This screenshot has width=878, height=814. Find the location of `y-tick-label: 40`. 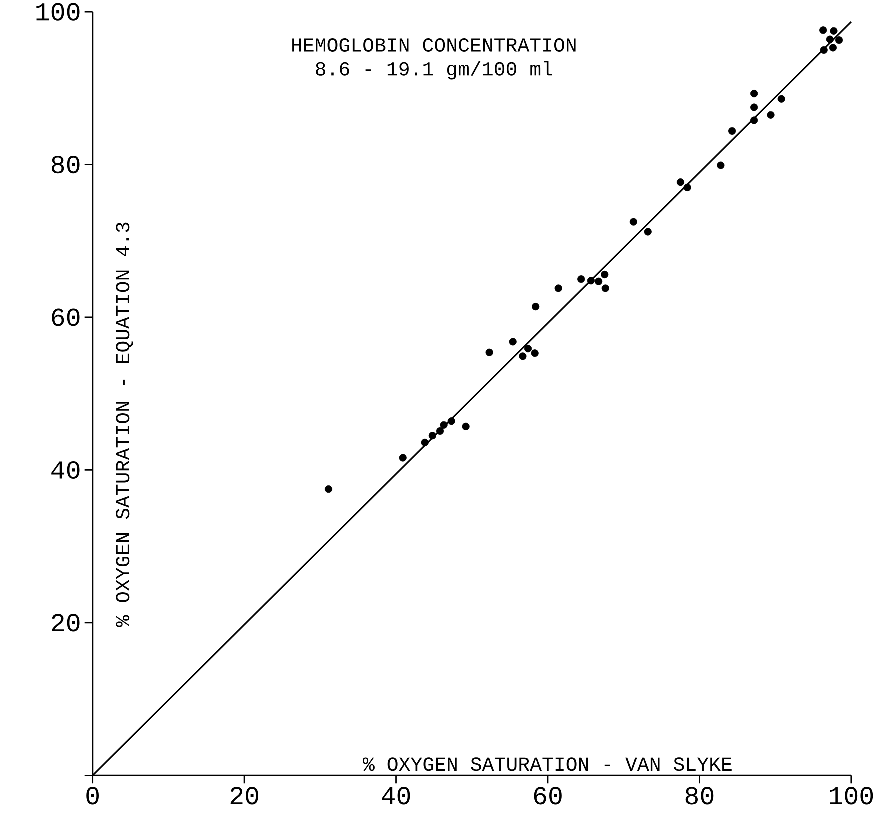

y-tick-label: 40 is located at coordinates (66, 471).